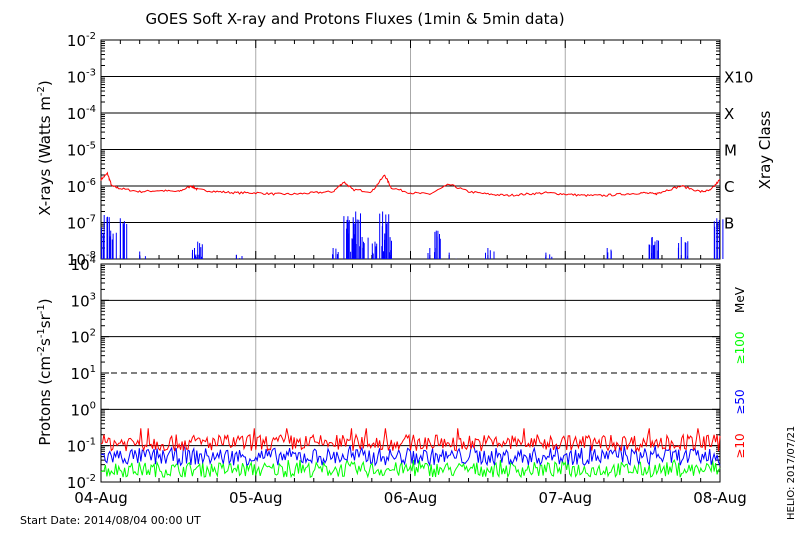  What do you see at coordinates (738, 78) in the screenshot?
I see `xray-class-label-x10: X10` at bounding box center [738, 78].